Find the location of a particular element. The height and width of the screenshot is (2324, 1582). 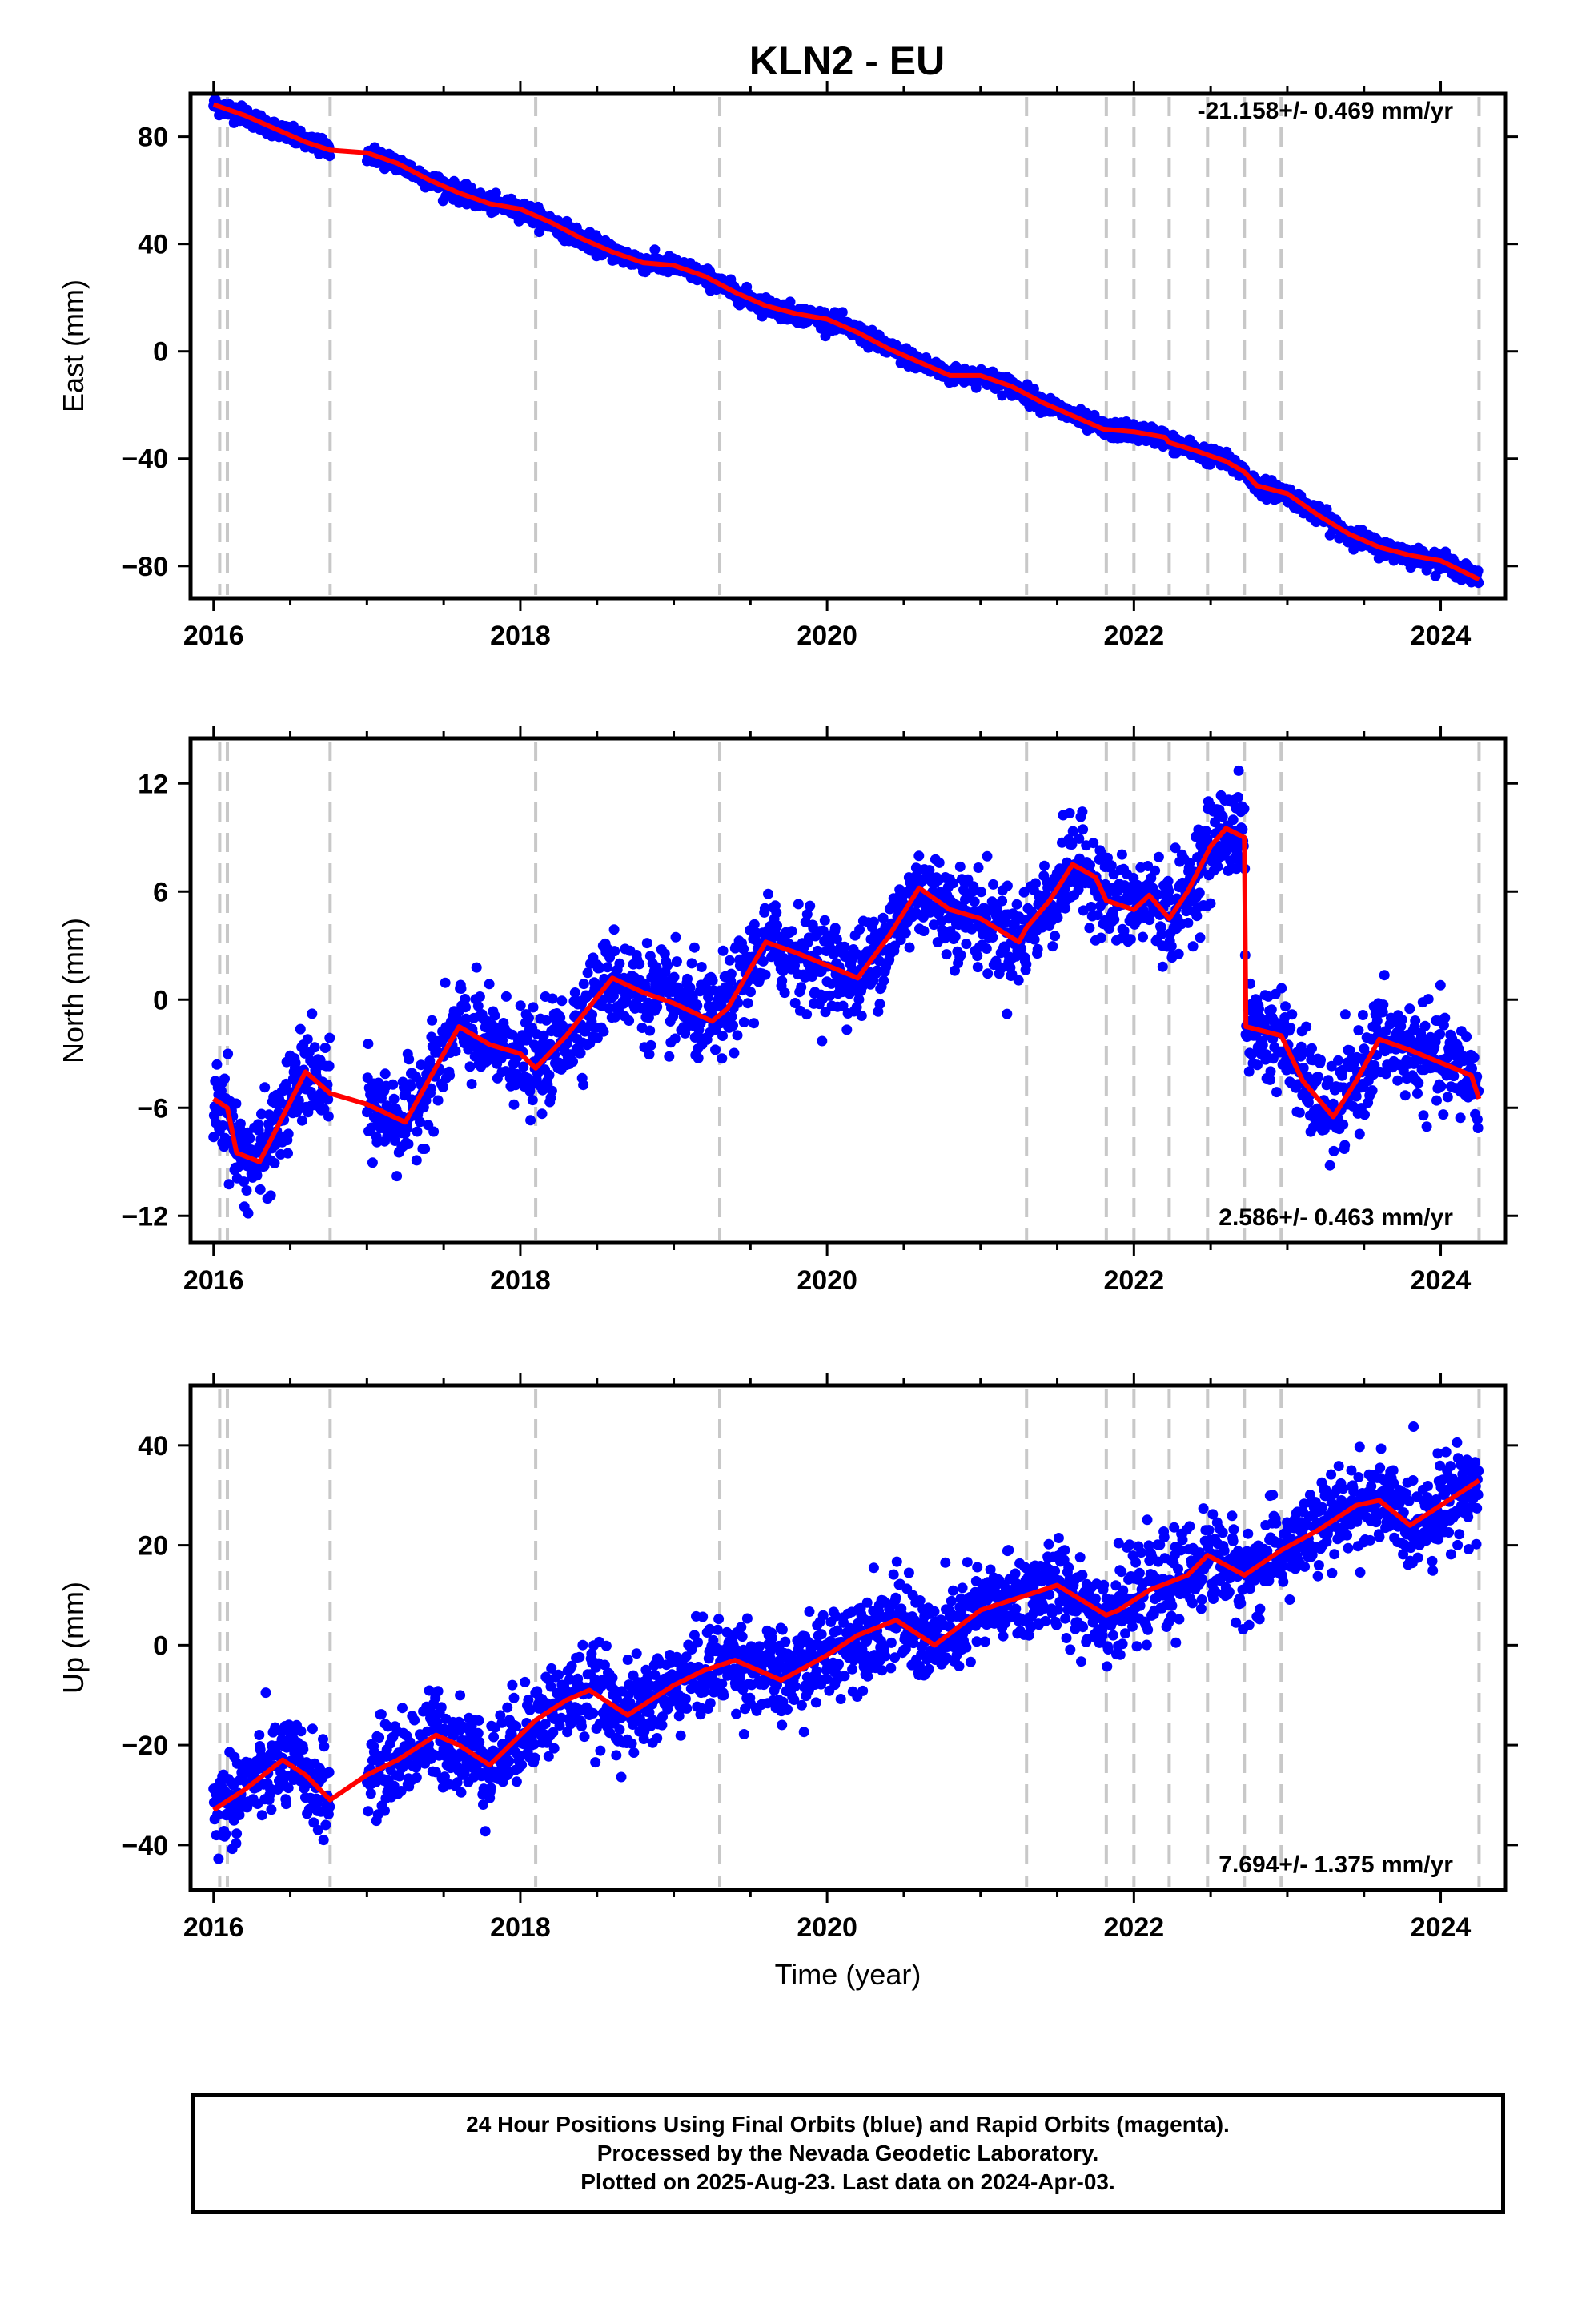

x-tick-label: 2022 is located at coordinates (1135, 636).